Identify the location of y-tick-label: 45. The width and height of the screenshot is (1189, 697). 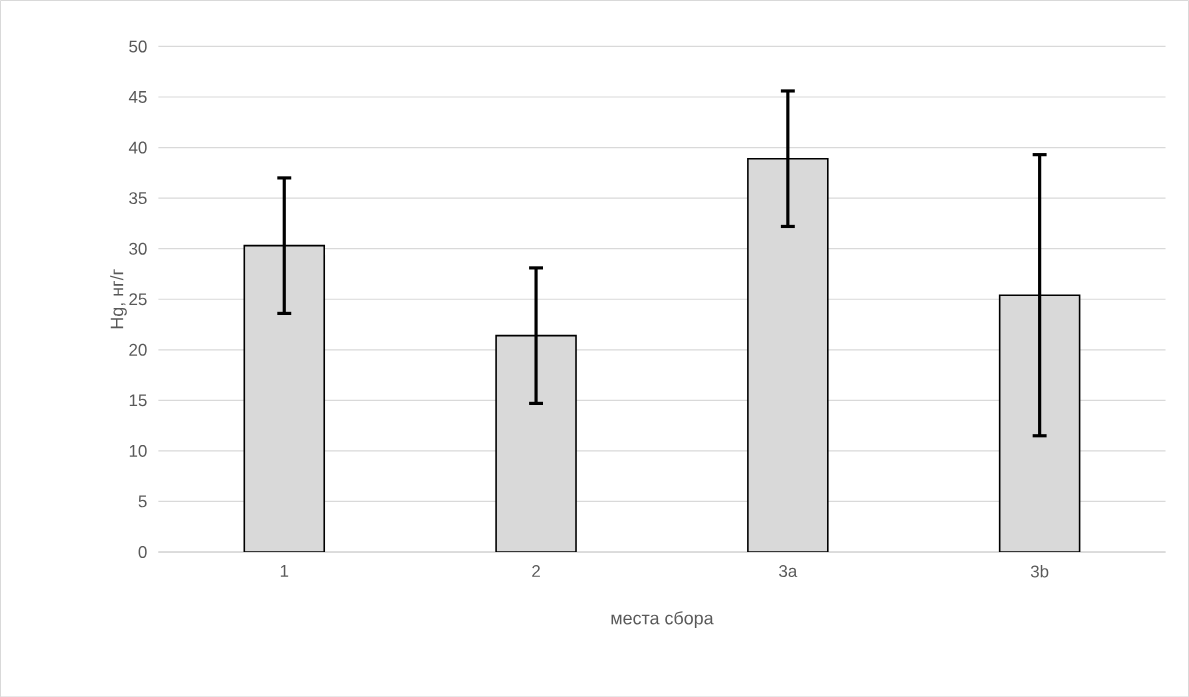
(137, 96).